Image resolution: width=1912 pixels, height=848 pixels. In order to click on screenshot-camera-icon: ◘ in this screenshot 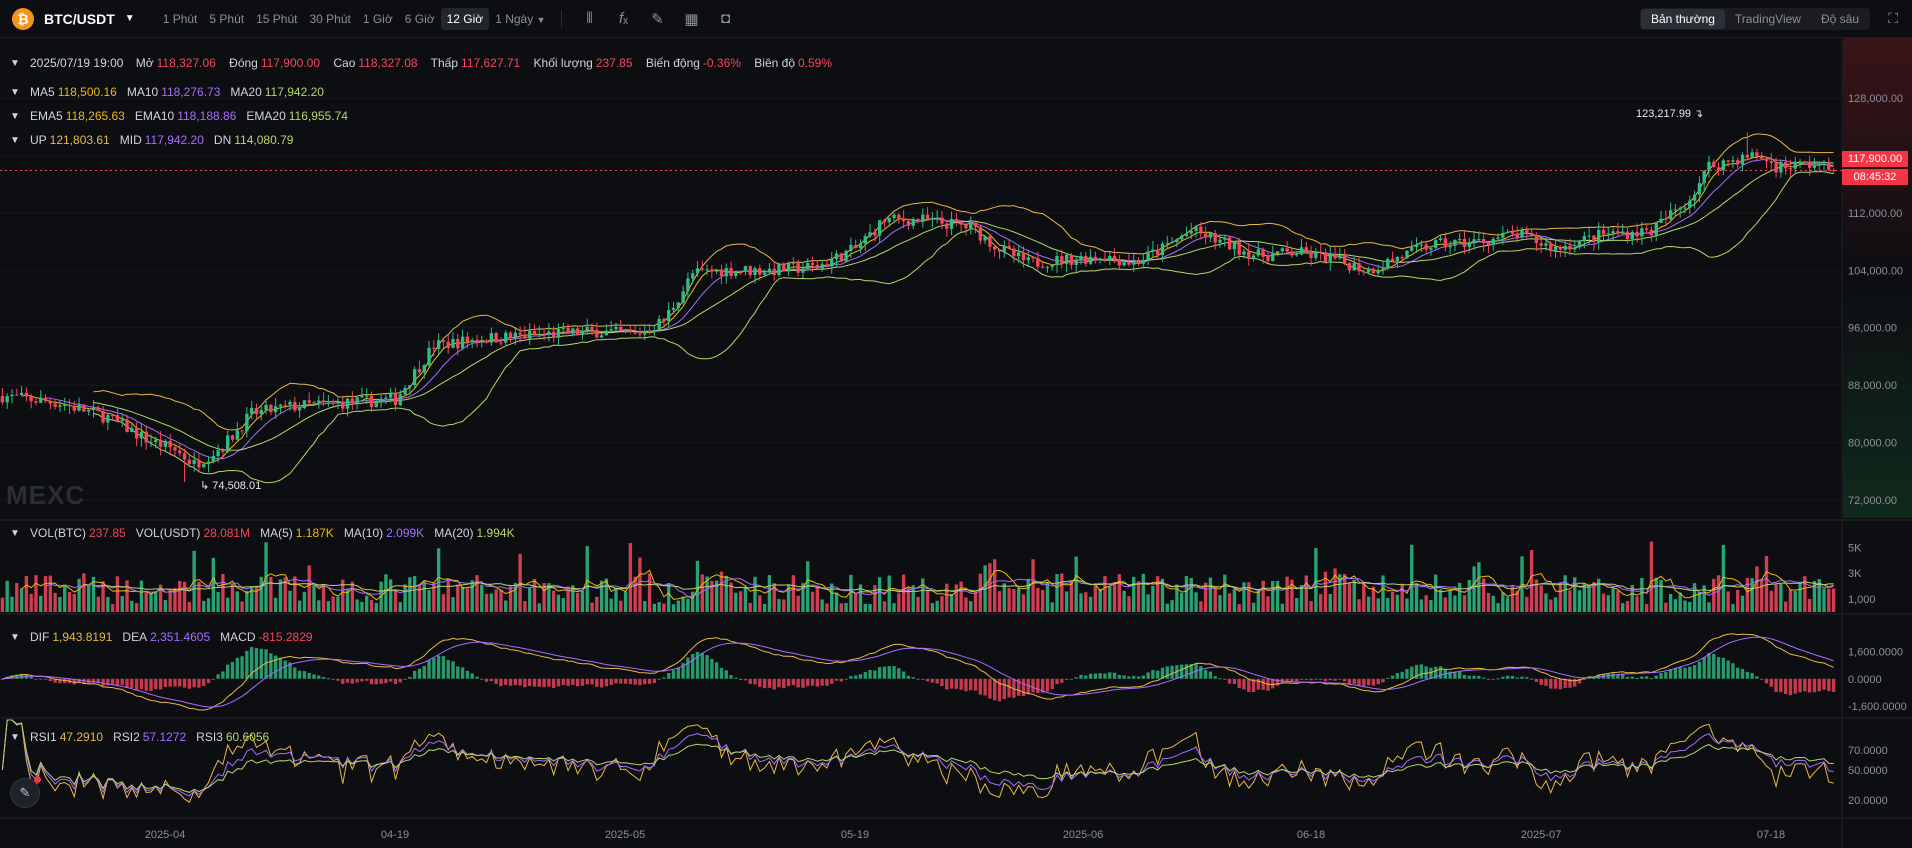, I will do `click(725, 18)`.